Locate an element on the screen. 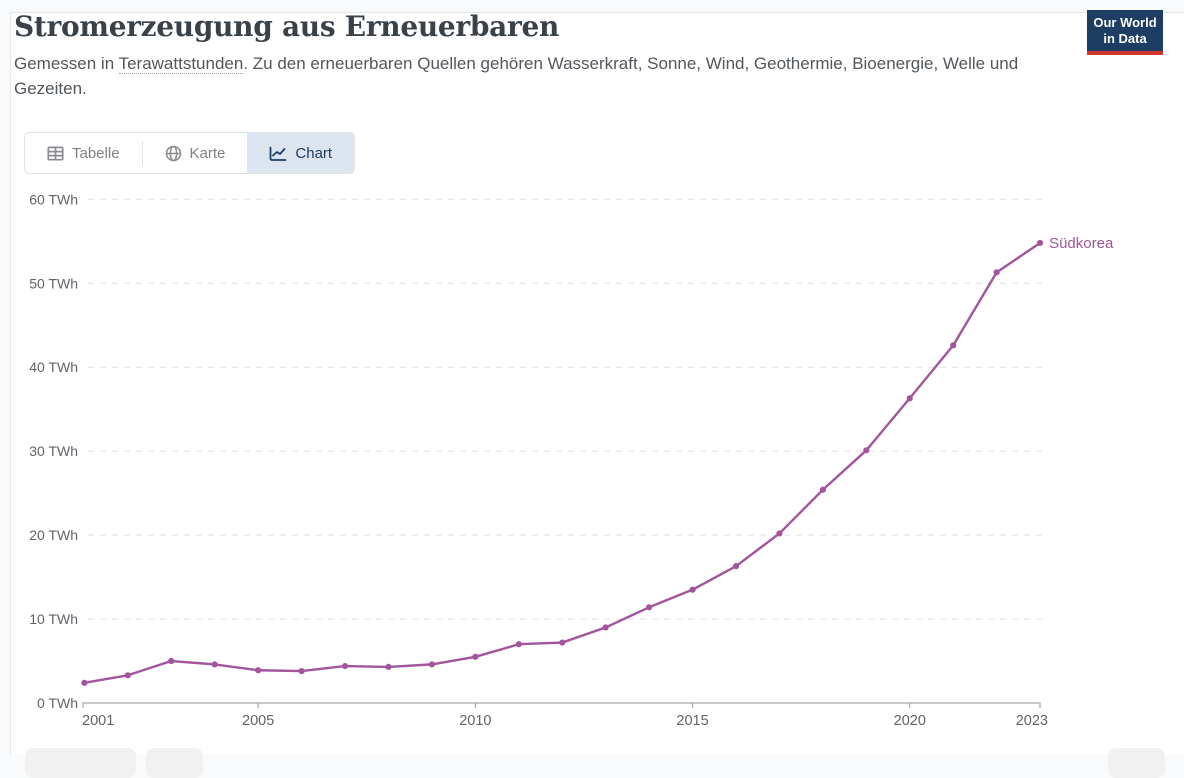  page-title: Stromerzeugung aus Erneuerbaren is located at coordinates (287, 26).